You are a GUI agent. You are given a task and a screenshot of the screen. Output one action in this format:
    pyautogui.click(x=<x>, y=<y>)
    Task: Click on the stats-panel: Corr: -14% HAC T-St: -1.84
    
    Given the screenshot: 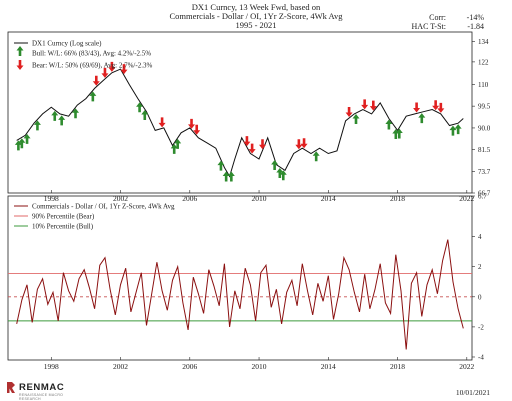 What is the action you would take?
    pyautogui.click(x=448, y=22)
    